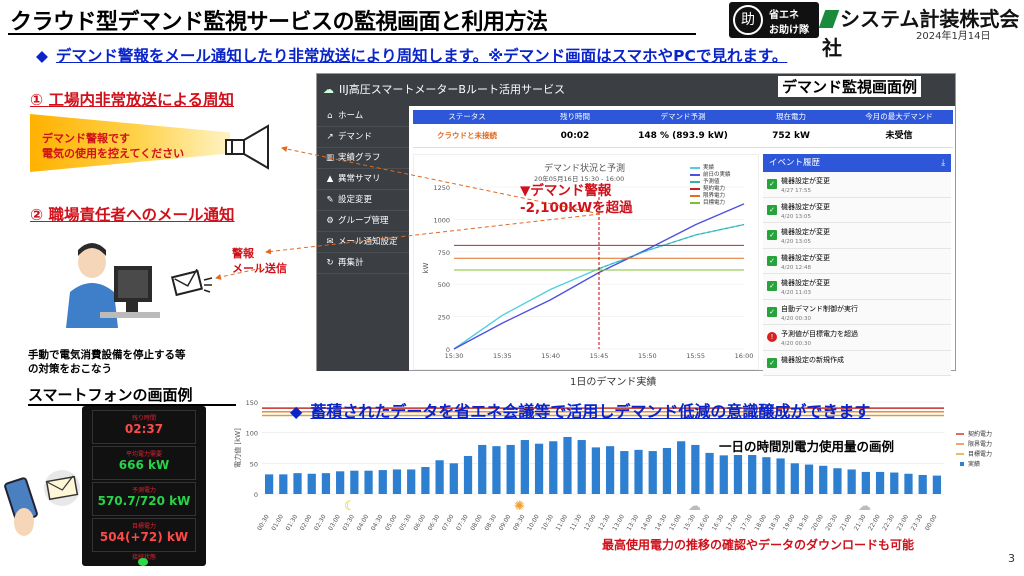 Image resolution: width=1024 pixels, height=576 pixels. What do you see at coordinates (441, 188) in the screenshot?
I see `y-tick-label: 1250` at bounding box center [441, 188].